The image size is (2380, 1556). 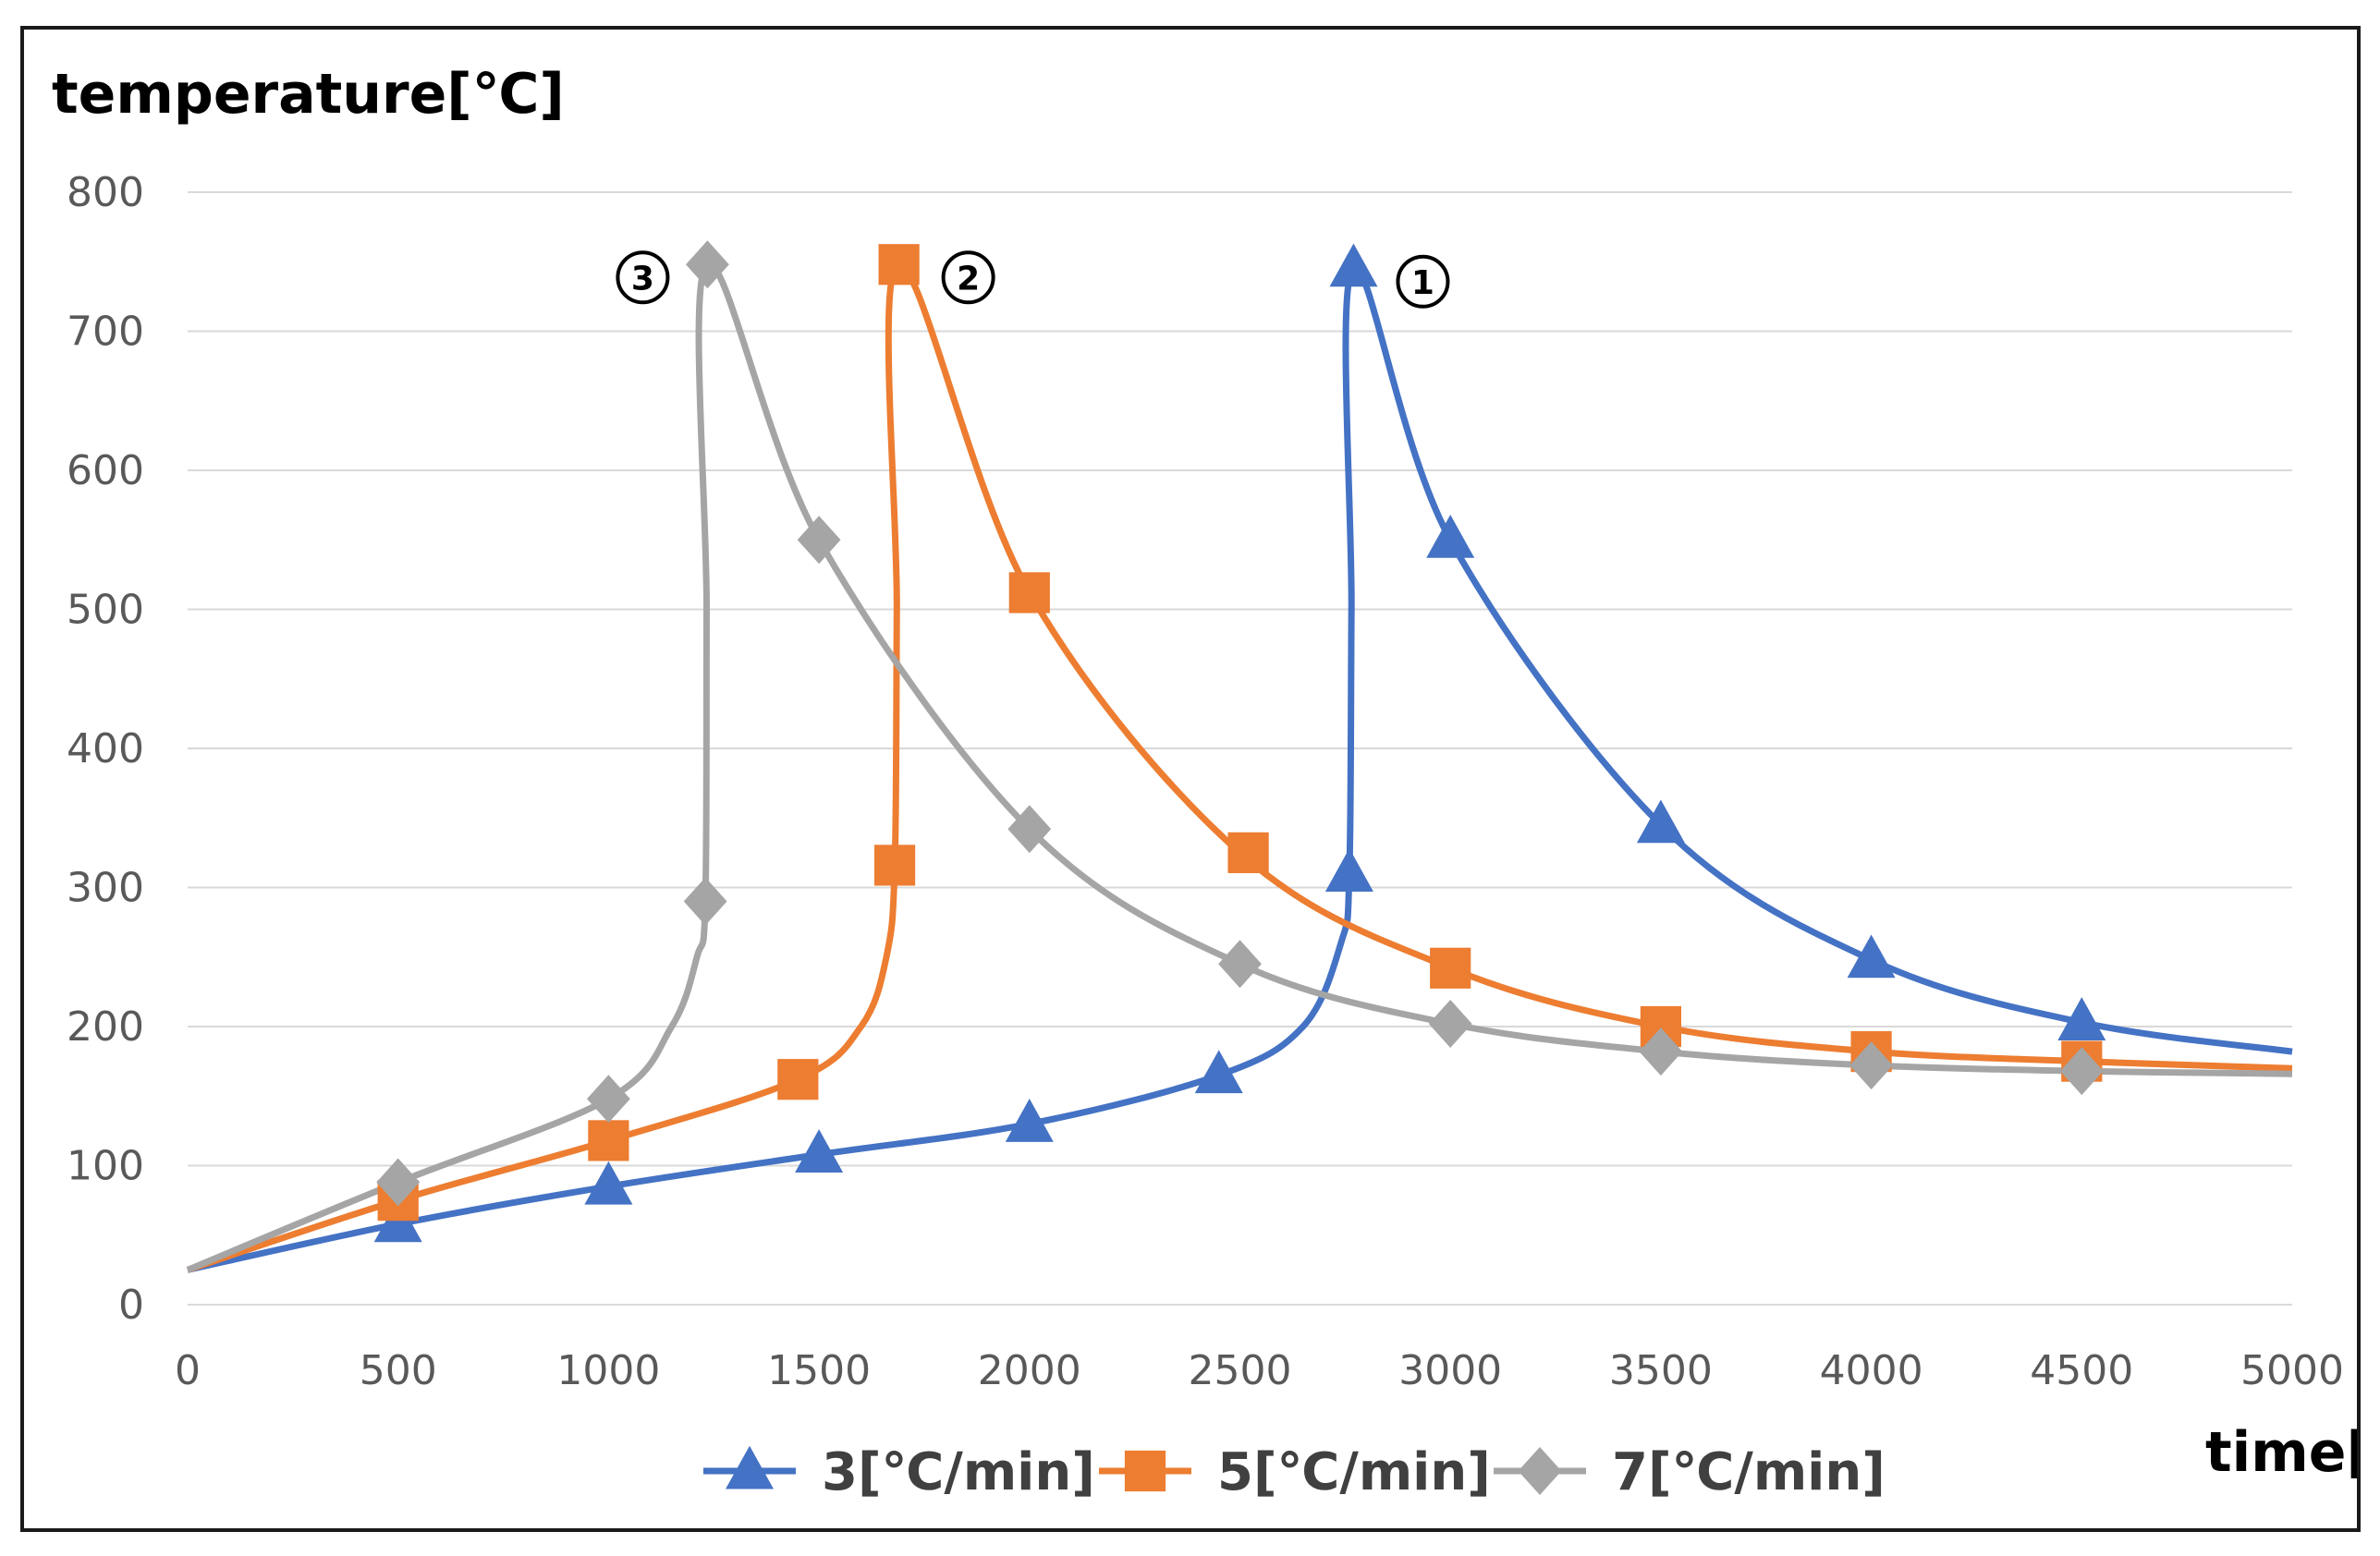 I want to click on callout-label: 1, so click(x=1422, y=283).